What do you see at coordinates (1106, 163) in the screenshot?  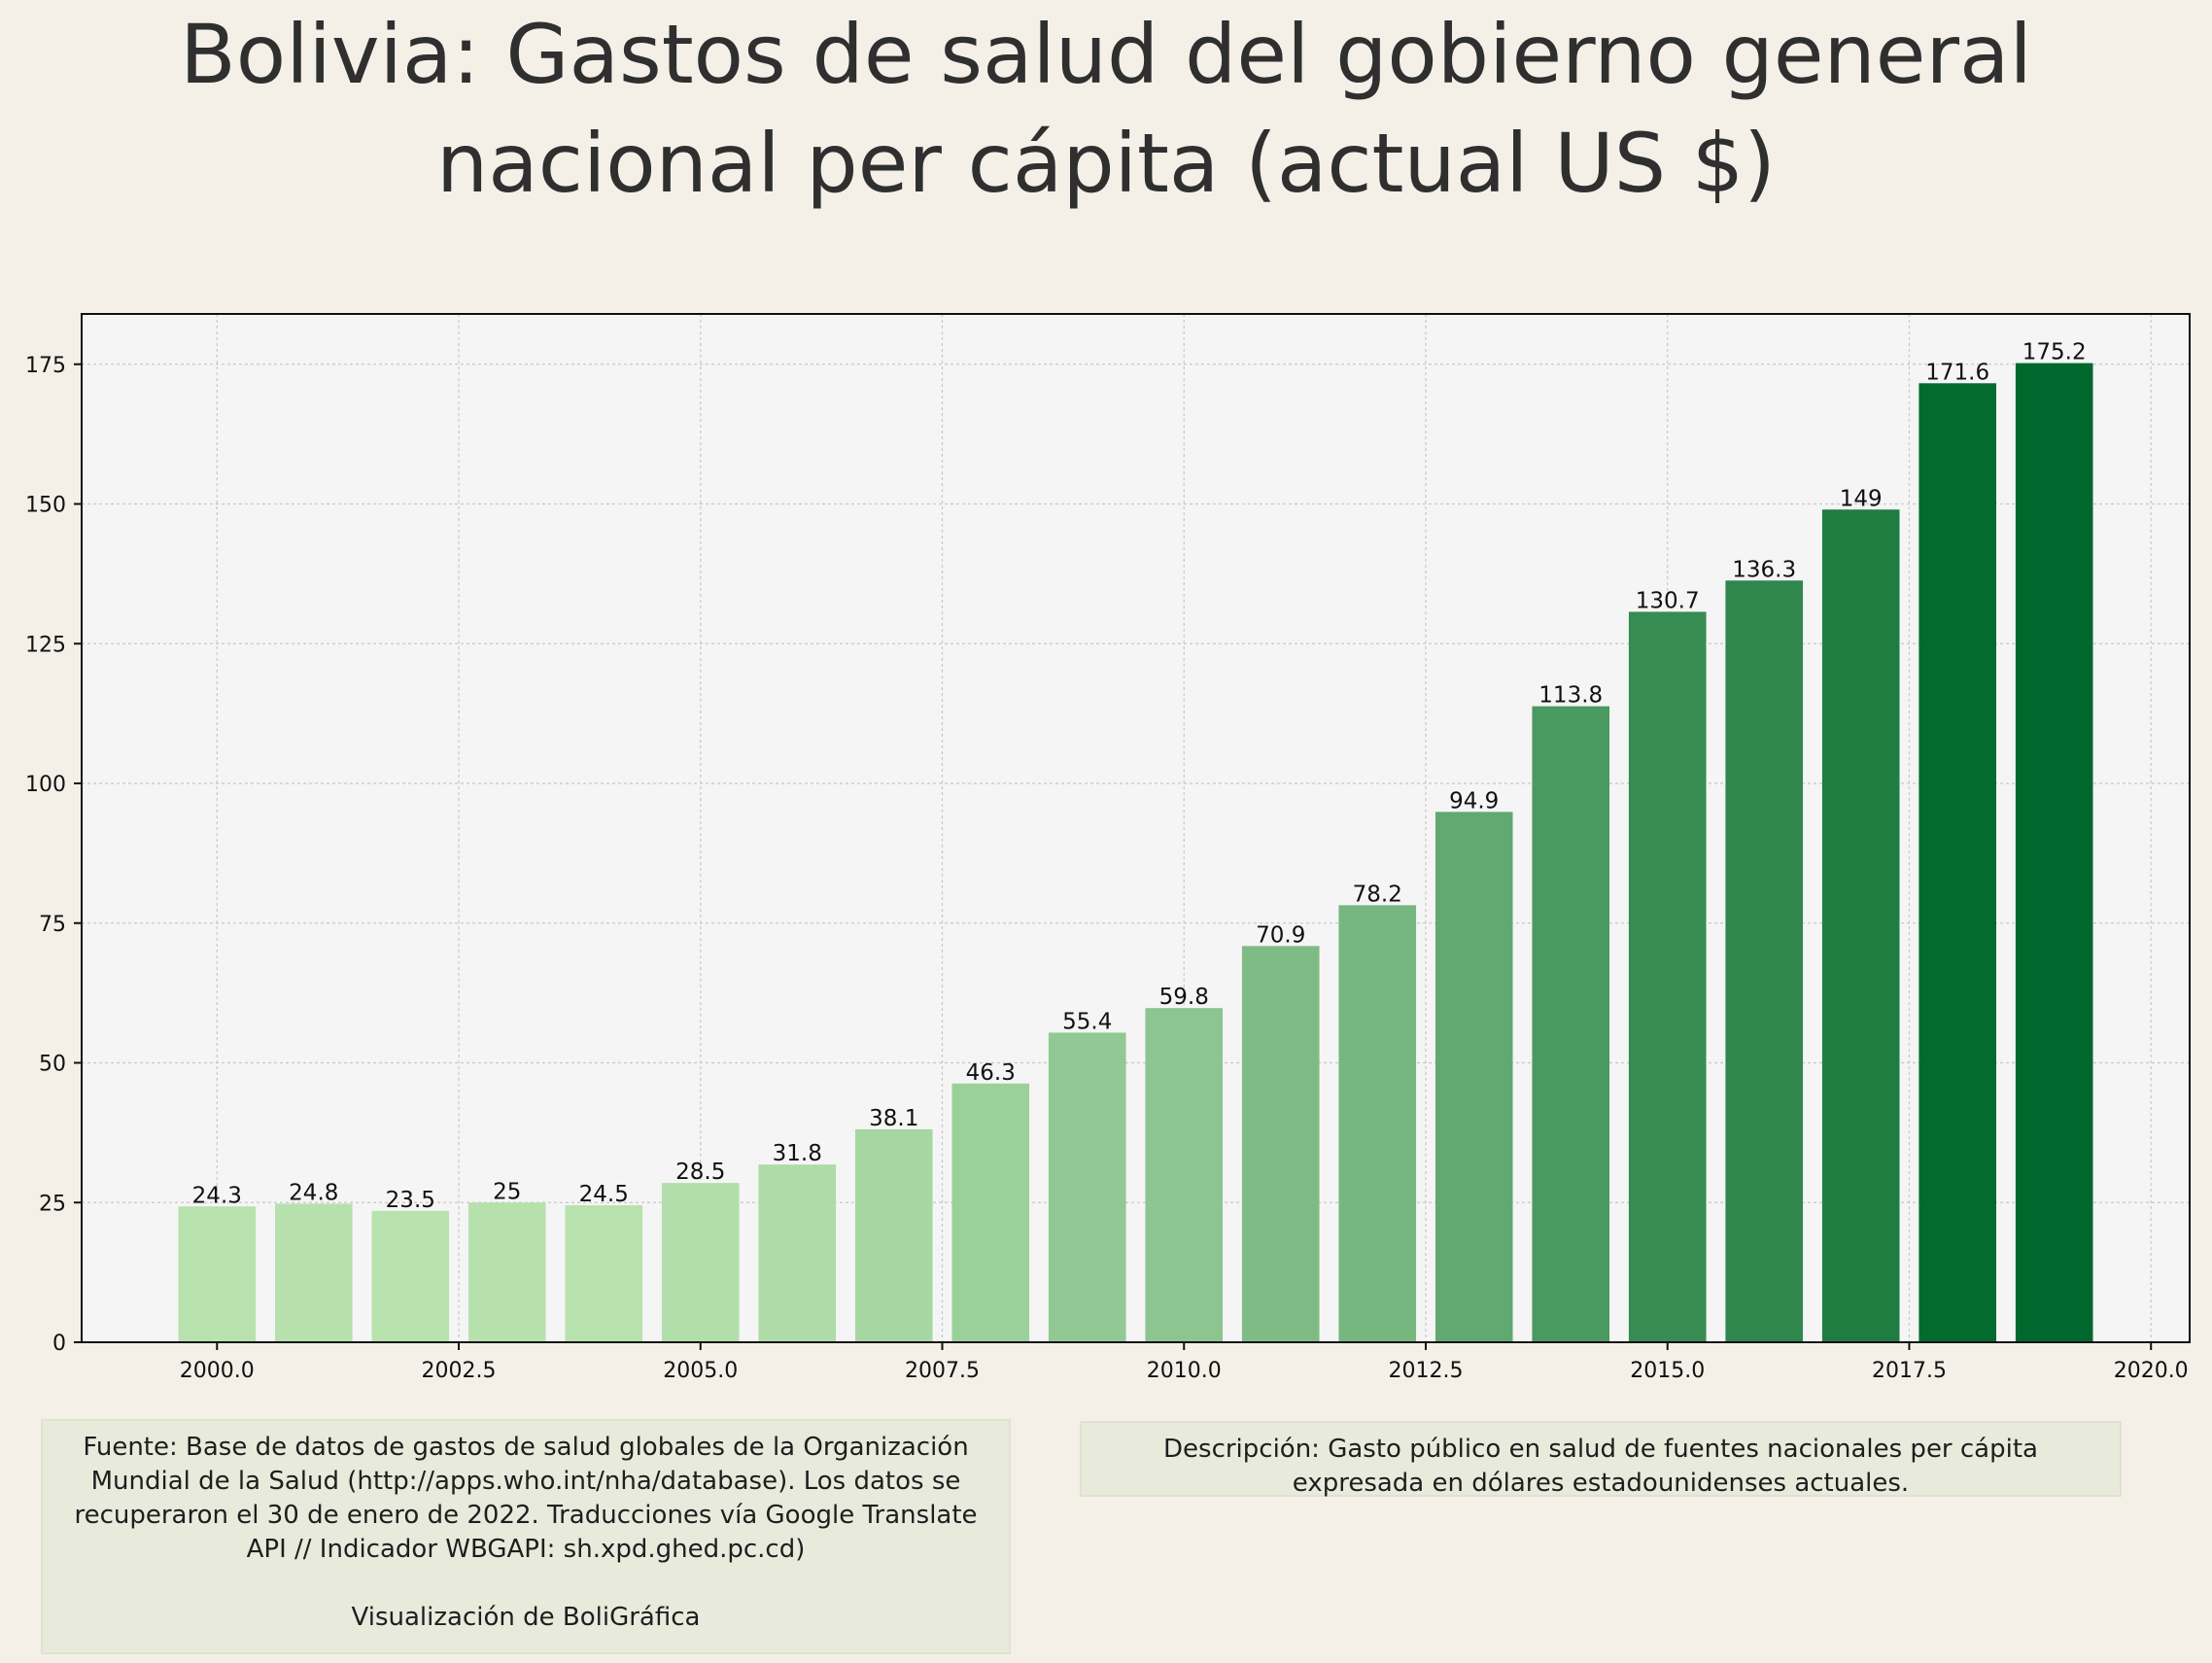 I see `chart-title-line-2: nacional per cápita (actual US $)` at bounding box center [1106, 163].